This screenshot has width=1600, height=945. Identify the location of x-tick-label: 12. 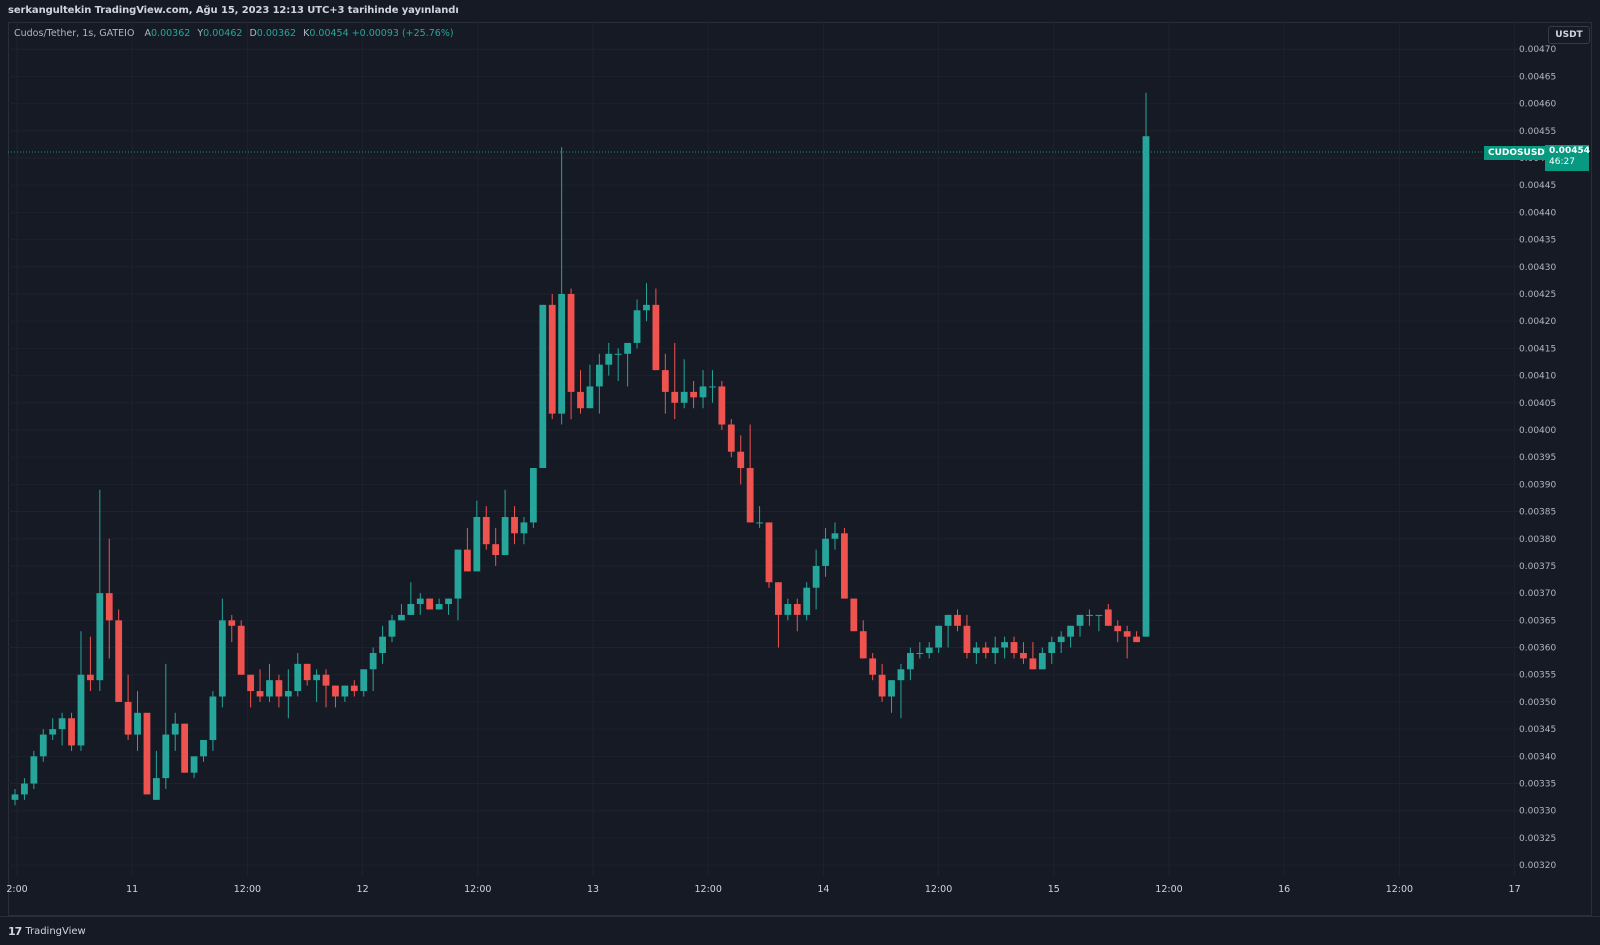
(363, 889).